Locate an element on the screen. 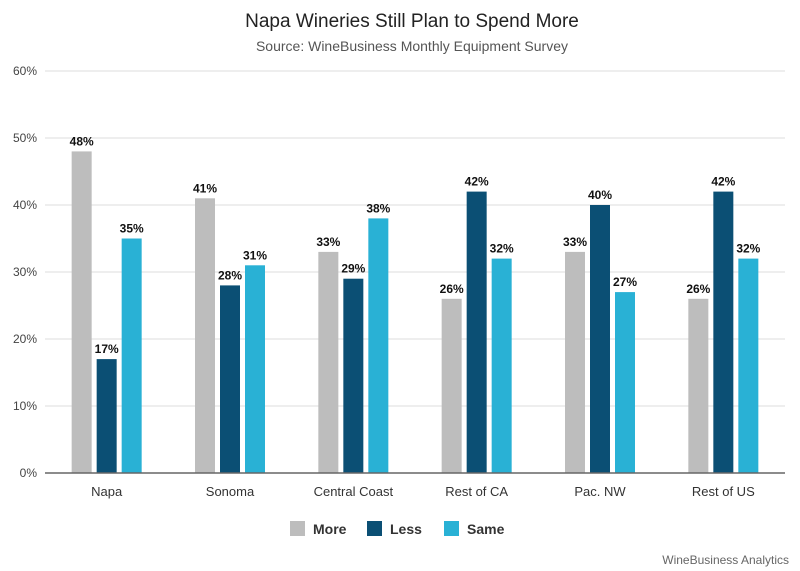 This screenshot has width=800, height=571. x-tick-label: Napa is located at coordinates (107, 491).